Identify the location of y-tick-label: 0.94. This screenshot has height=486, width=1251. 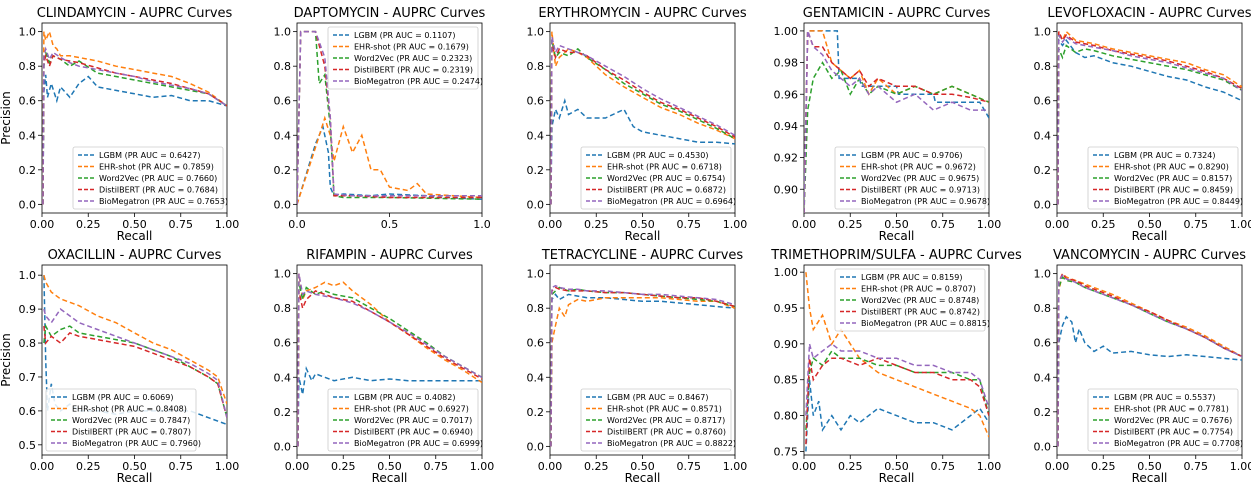
(786, 126).